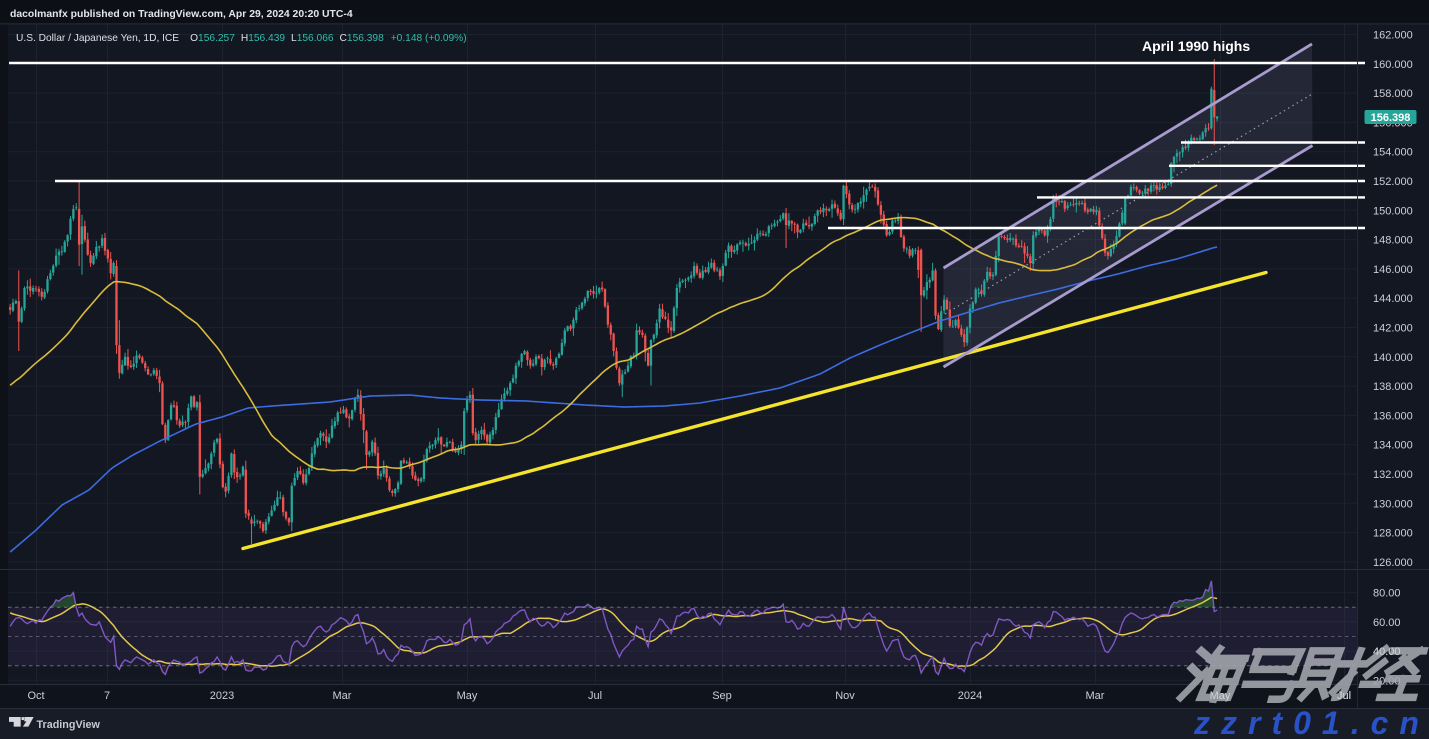 The width and height of the screenshot is (1429, 739). What do you see at coordinates (1393, 329) in the screenshot?
I see `svg-text: 142.000` at bounding box center [1393, 329].